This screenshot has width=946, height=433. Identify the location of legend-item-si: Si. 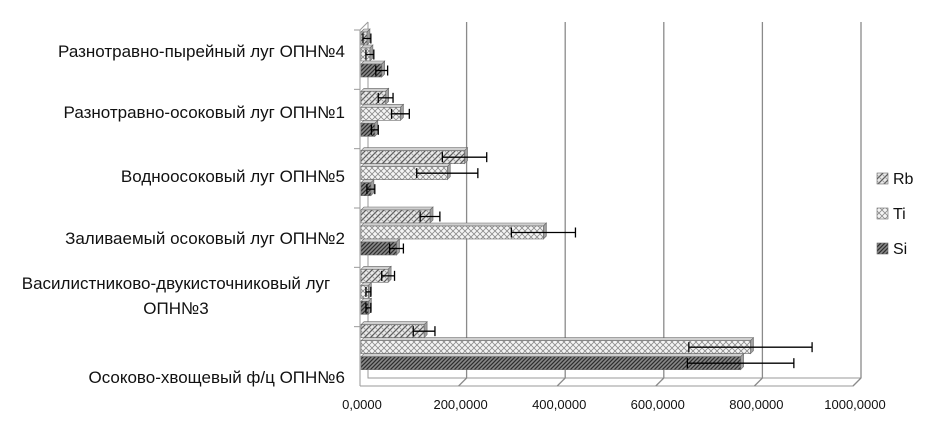
(891, 249).